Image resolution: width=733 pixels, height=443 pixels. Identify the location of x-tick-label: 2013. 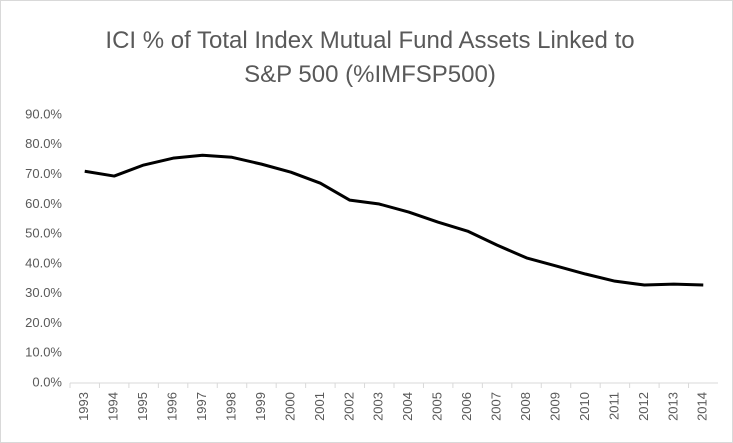
(672, 406).